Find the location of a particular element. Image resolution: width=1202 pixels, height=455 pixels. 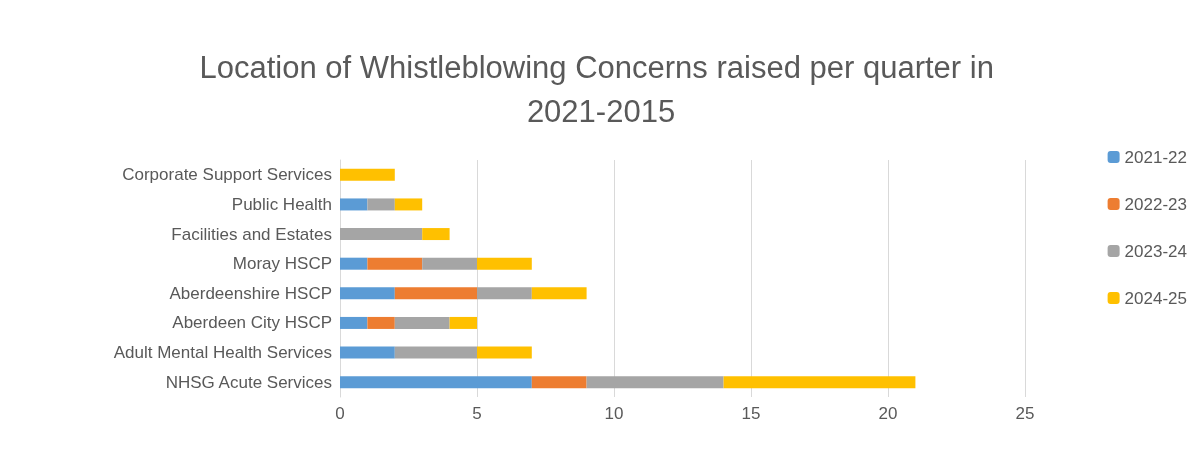

legend-label: 2023-24 is located at coordinates (1155, 251).